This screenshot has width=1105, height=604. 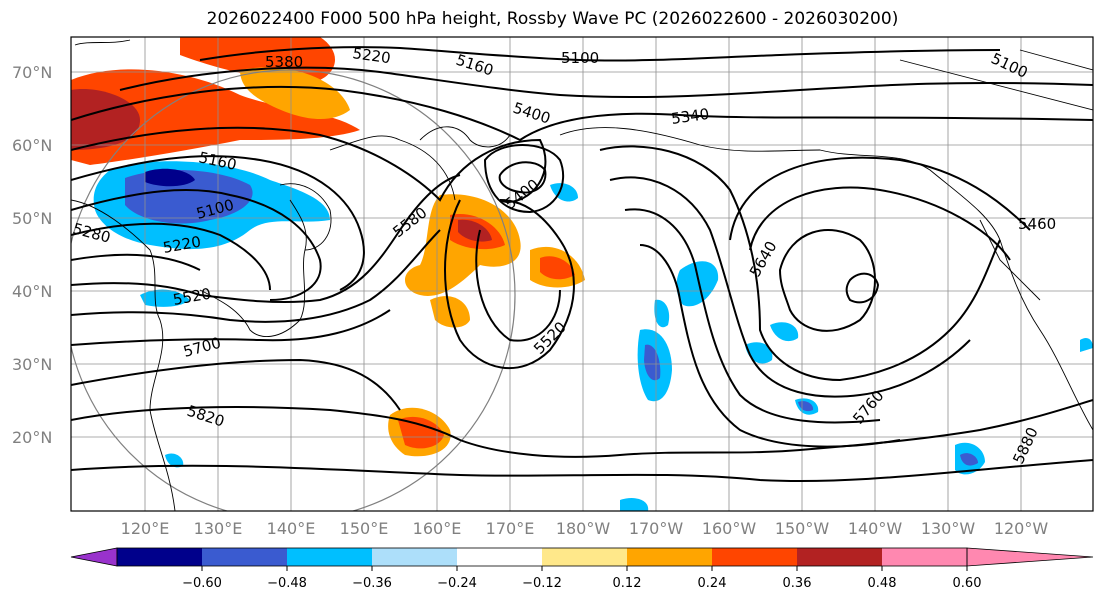 What do you see at coordinates (284, 62) in the screenshot?
I see `contour-label: 5380` at bounding box center [284, 62].